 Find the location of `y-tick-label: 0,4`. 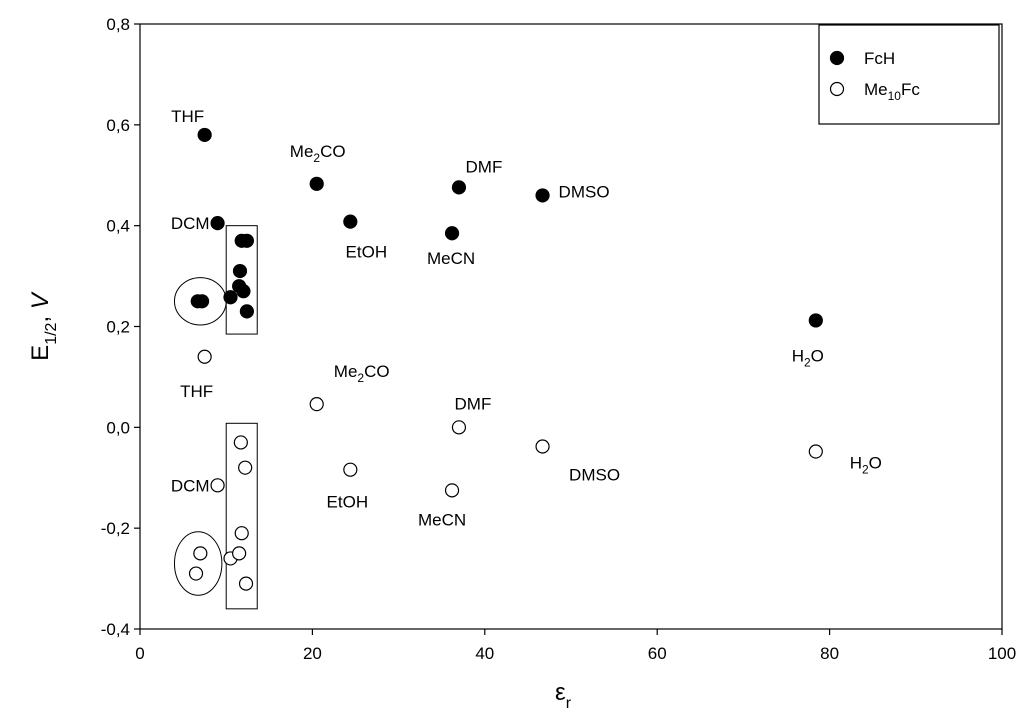

y-tick-label: 0,4 is located at coordinates (118, 226).